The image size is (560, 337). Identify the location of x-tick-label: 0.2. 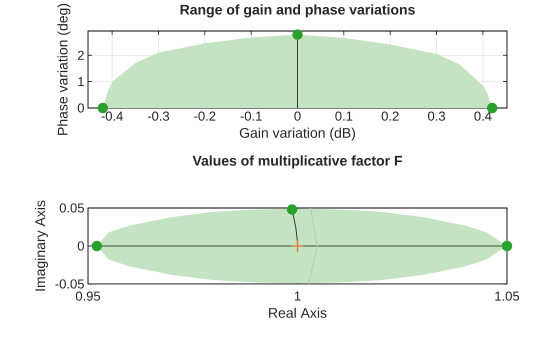
(390, 116).